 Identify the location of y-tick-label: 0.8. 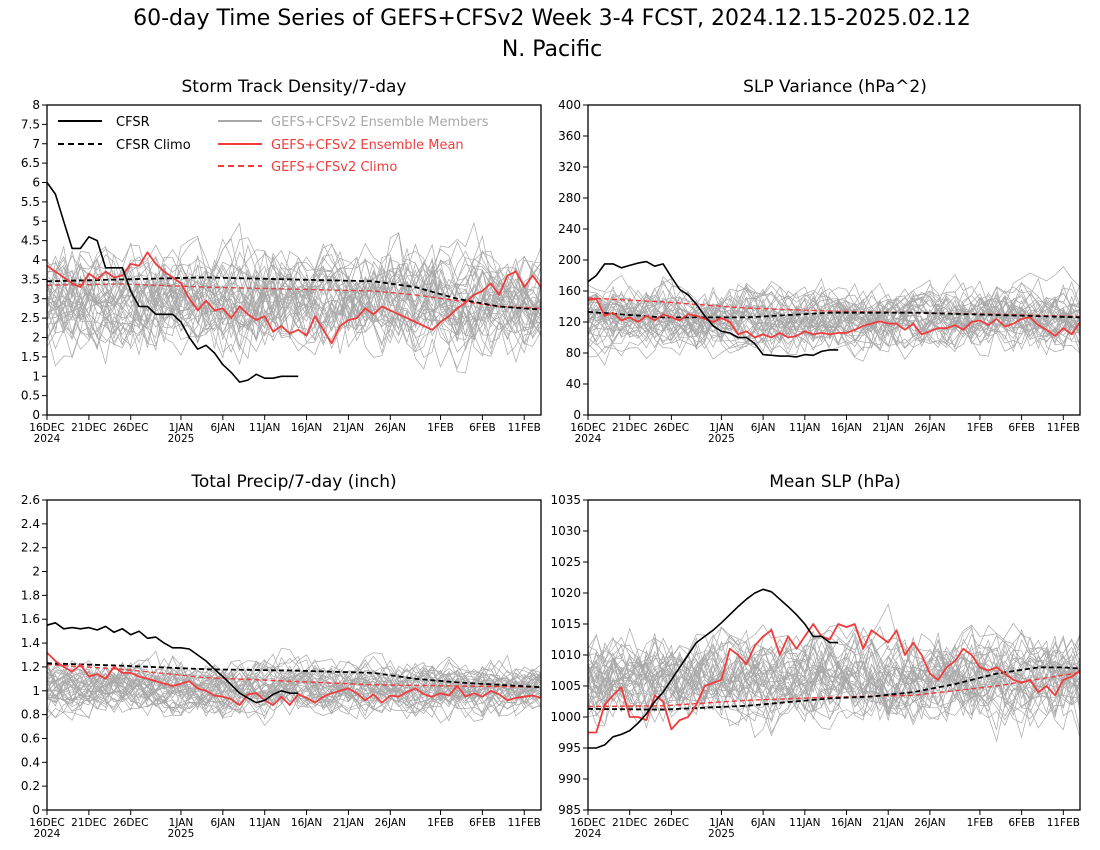
(30, 715).